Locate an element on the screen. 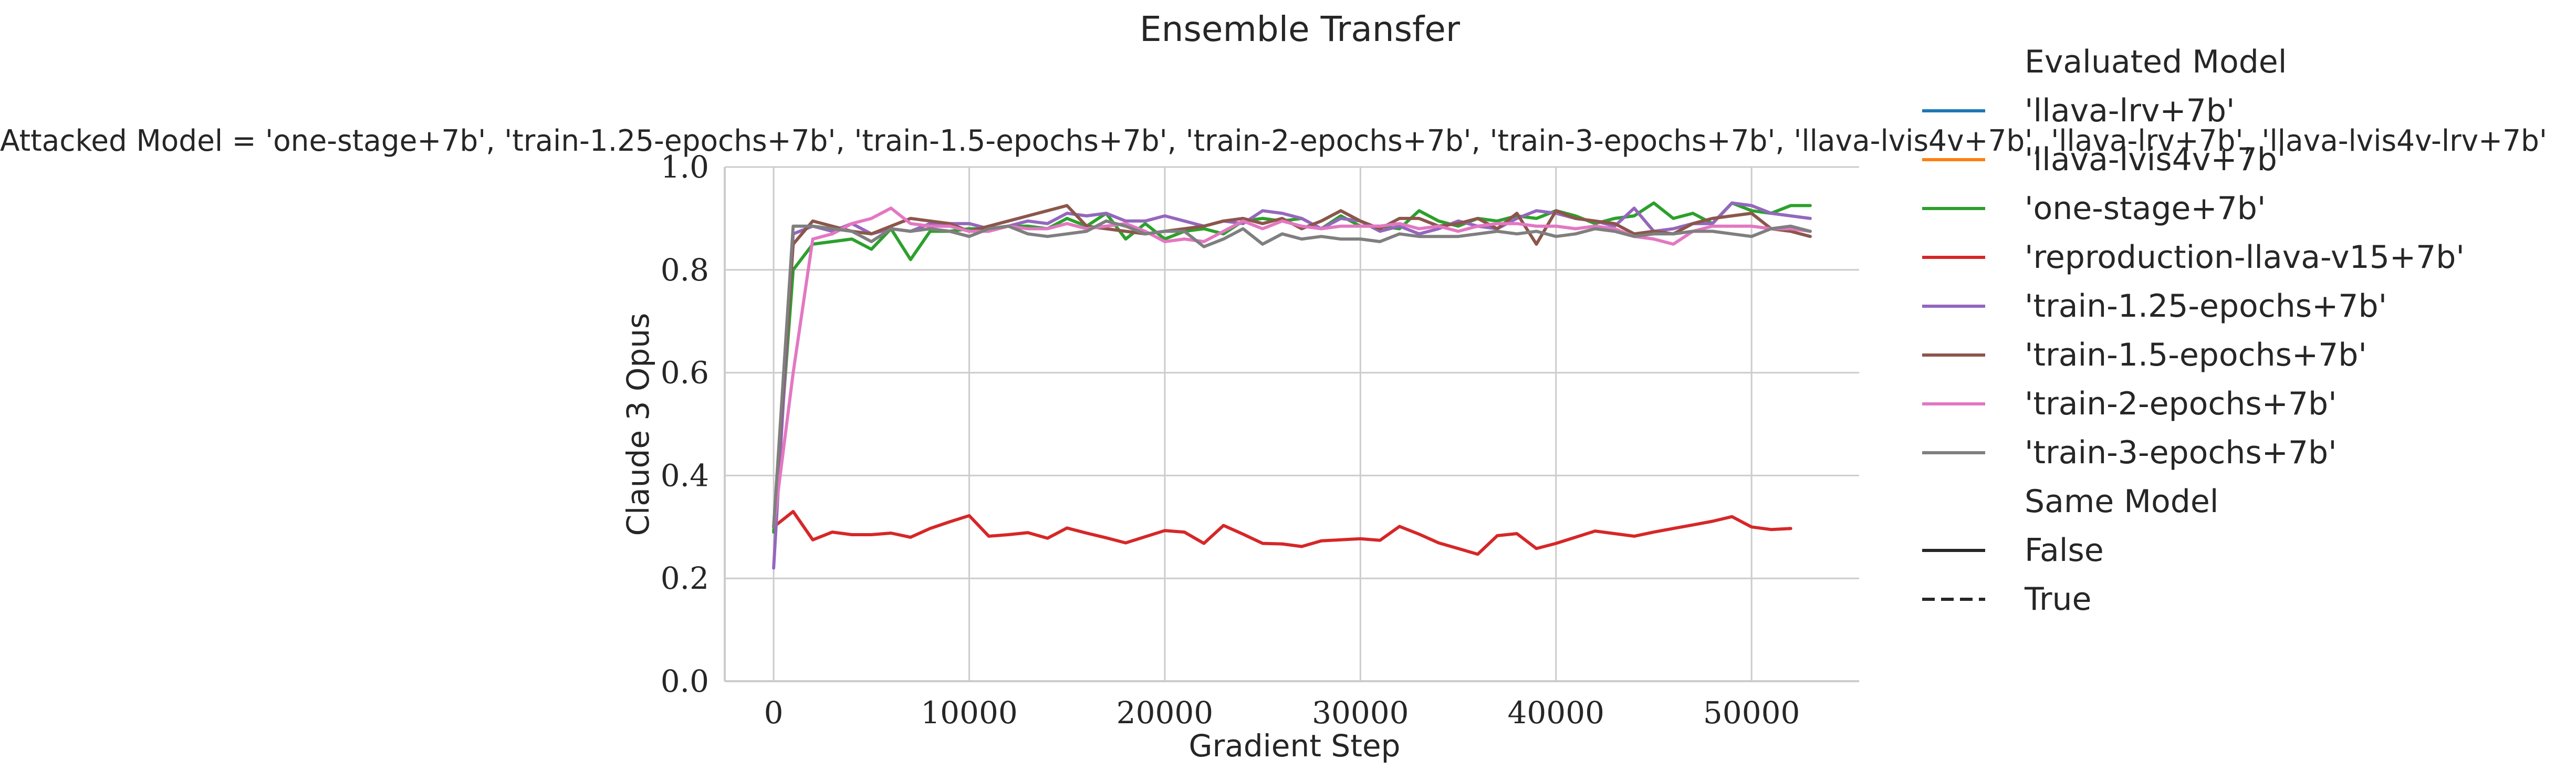 Image resolution: width=2576 pixels, height=781 pixels. y-tick-label-4: 0.8 is located at coordinates (685, 270).